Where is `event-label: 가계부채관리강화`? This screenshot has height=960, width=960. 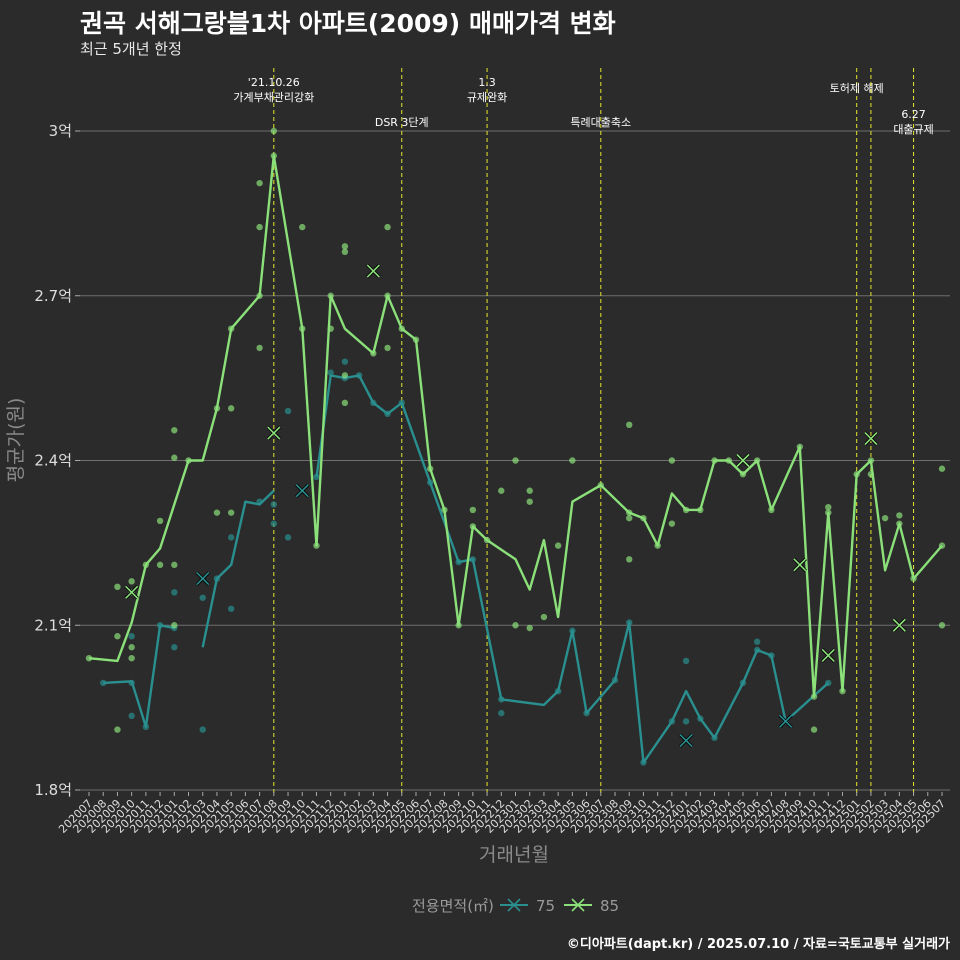 event-label: 가계부채관리강화 is located at coordinates (273, 97).